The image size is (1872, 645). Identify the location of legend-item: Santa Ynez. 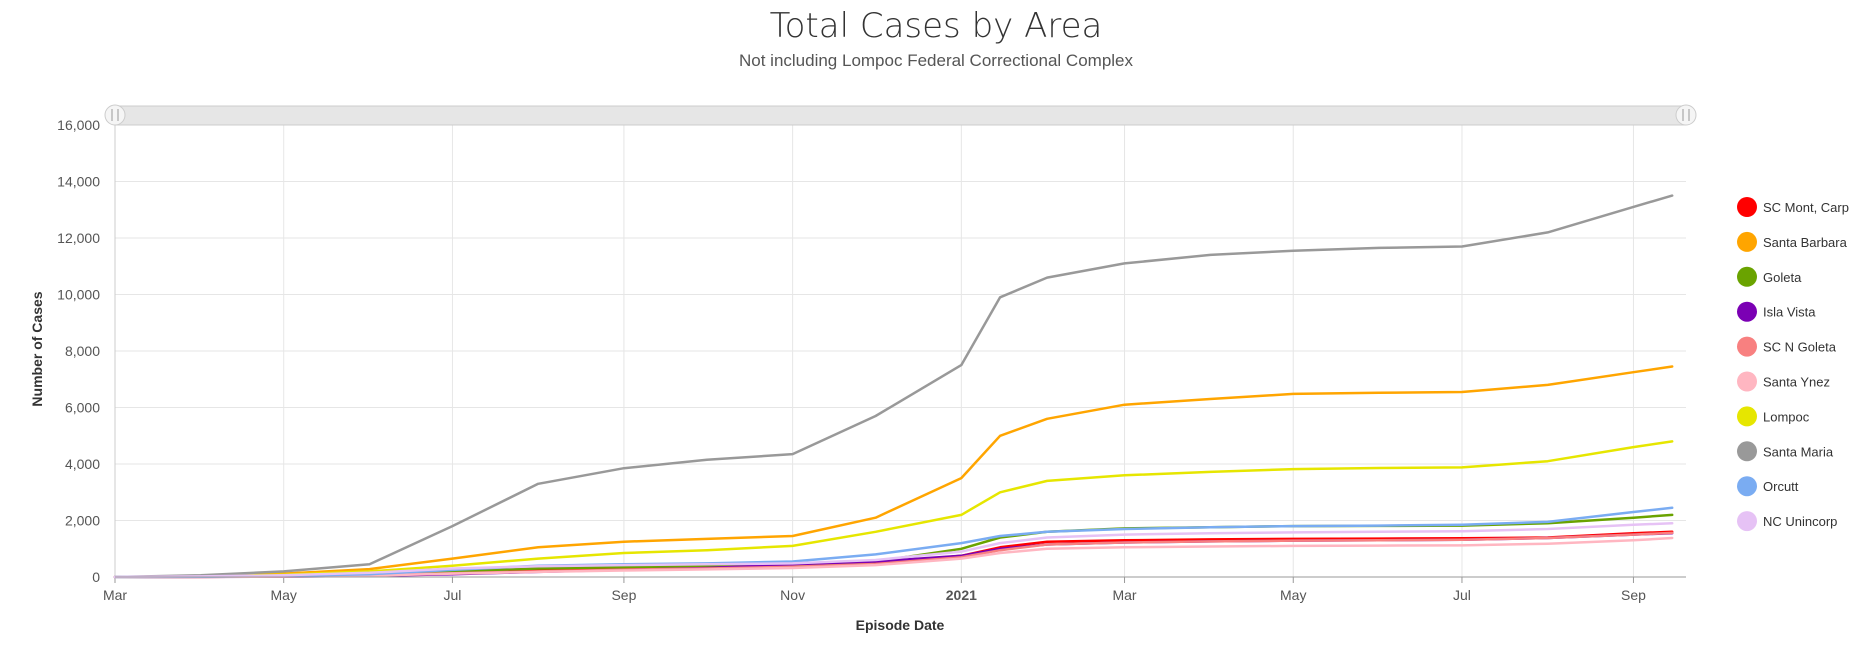
(1783, 381).